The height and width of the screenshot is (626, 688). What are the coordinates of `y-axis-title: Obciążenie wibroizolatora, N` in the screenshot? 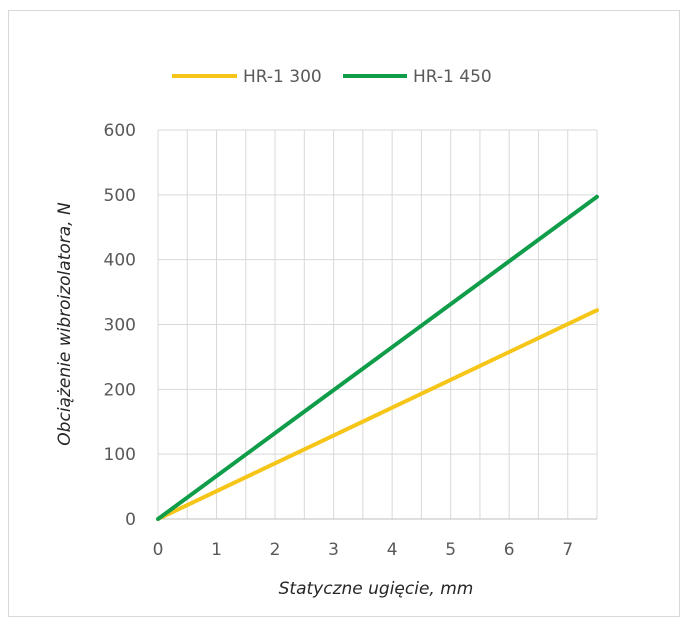 It's located at (65, 324).